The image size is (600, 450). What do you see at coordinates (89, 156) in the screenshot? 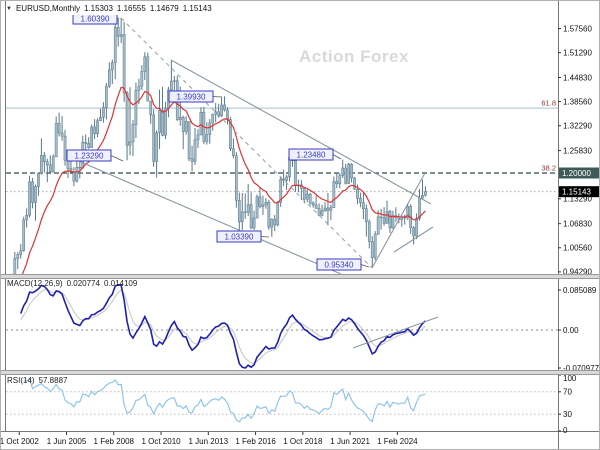
I see `svg-text: 1.23290` at bounding box center [89, 156].